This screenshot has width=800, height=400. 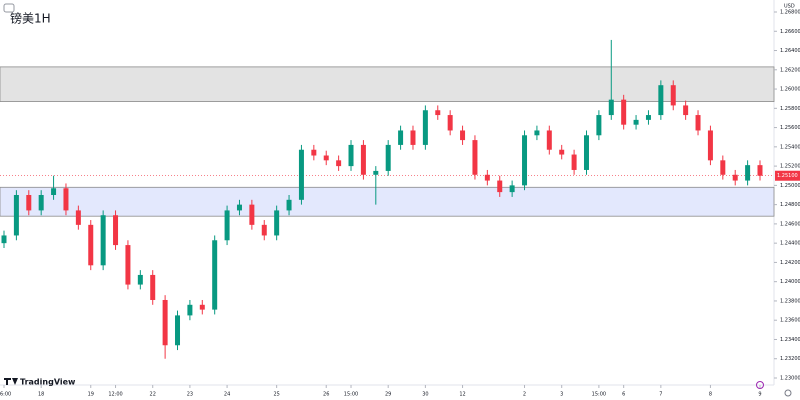 What do you see at coordinates (790, 301) in the screenshot?
I see `y-tick-label: 1.23800` at bounding box center [790, 301].